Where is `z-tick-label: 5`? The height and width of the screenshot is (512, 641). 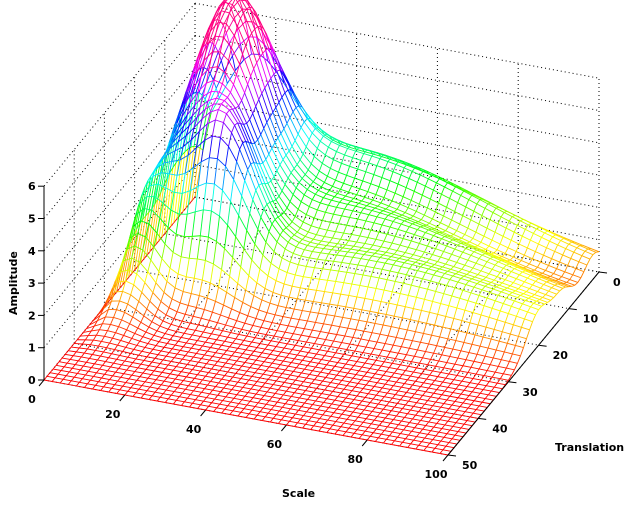 z-tick-label: 5 is located at coordinates (32, 219).